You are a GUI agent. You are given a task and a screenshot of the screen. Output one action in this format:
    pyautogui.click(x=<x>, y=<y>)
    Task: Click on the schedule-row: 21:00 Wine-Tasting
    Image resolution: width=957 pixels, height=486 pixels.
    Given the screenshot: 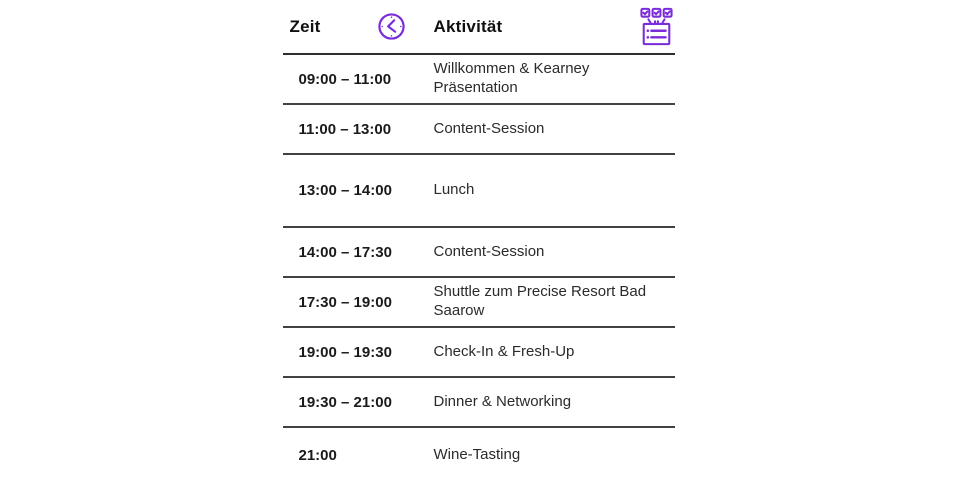 What is the action you would take?
    pyautogui.click(x=479, y=455)
    